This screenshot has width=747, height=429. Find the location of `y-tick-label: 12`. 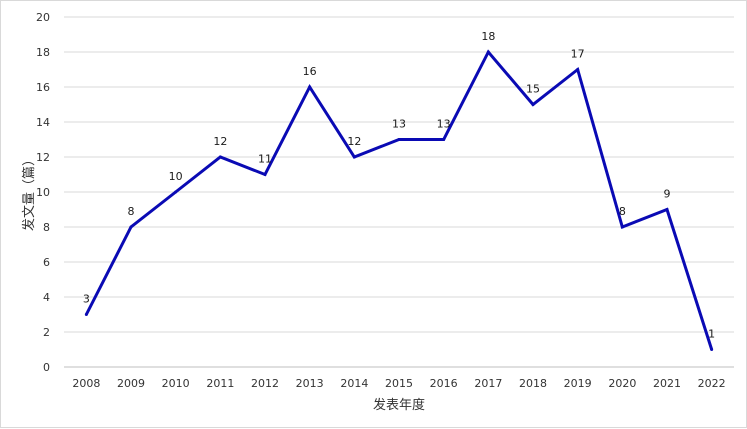

y-tick-label: 12 is located at coordinates (43, 157).